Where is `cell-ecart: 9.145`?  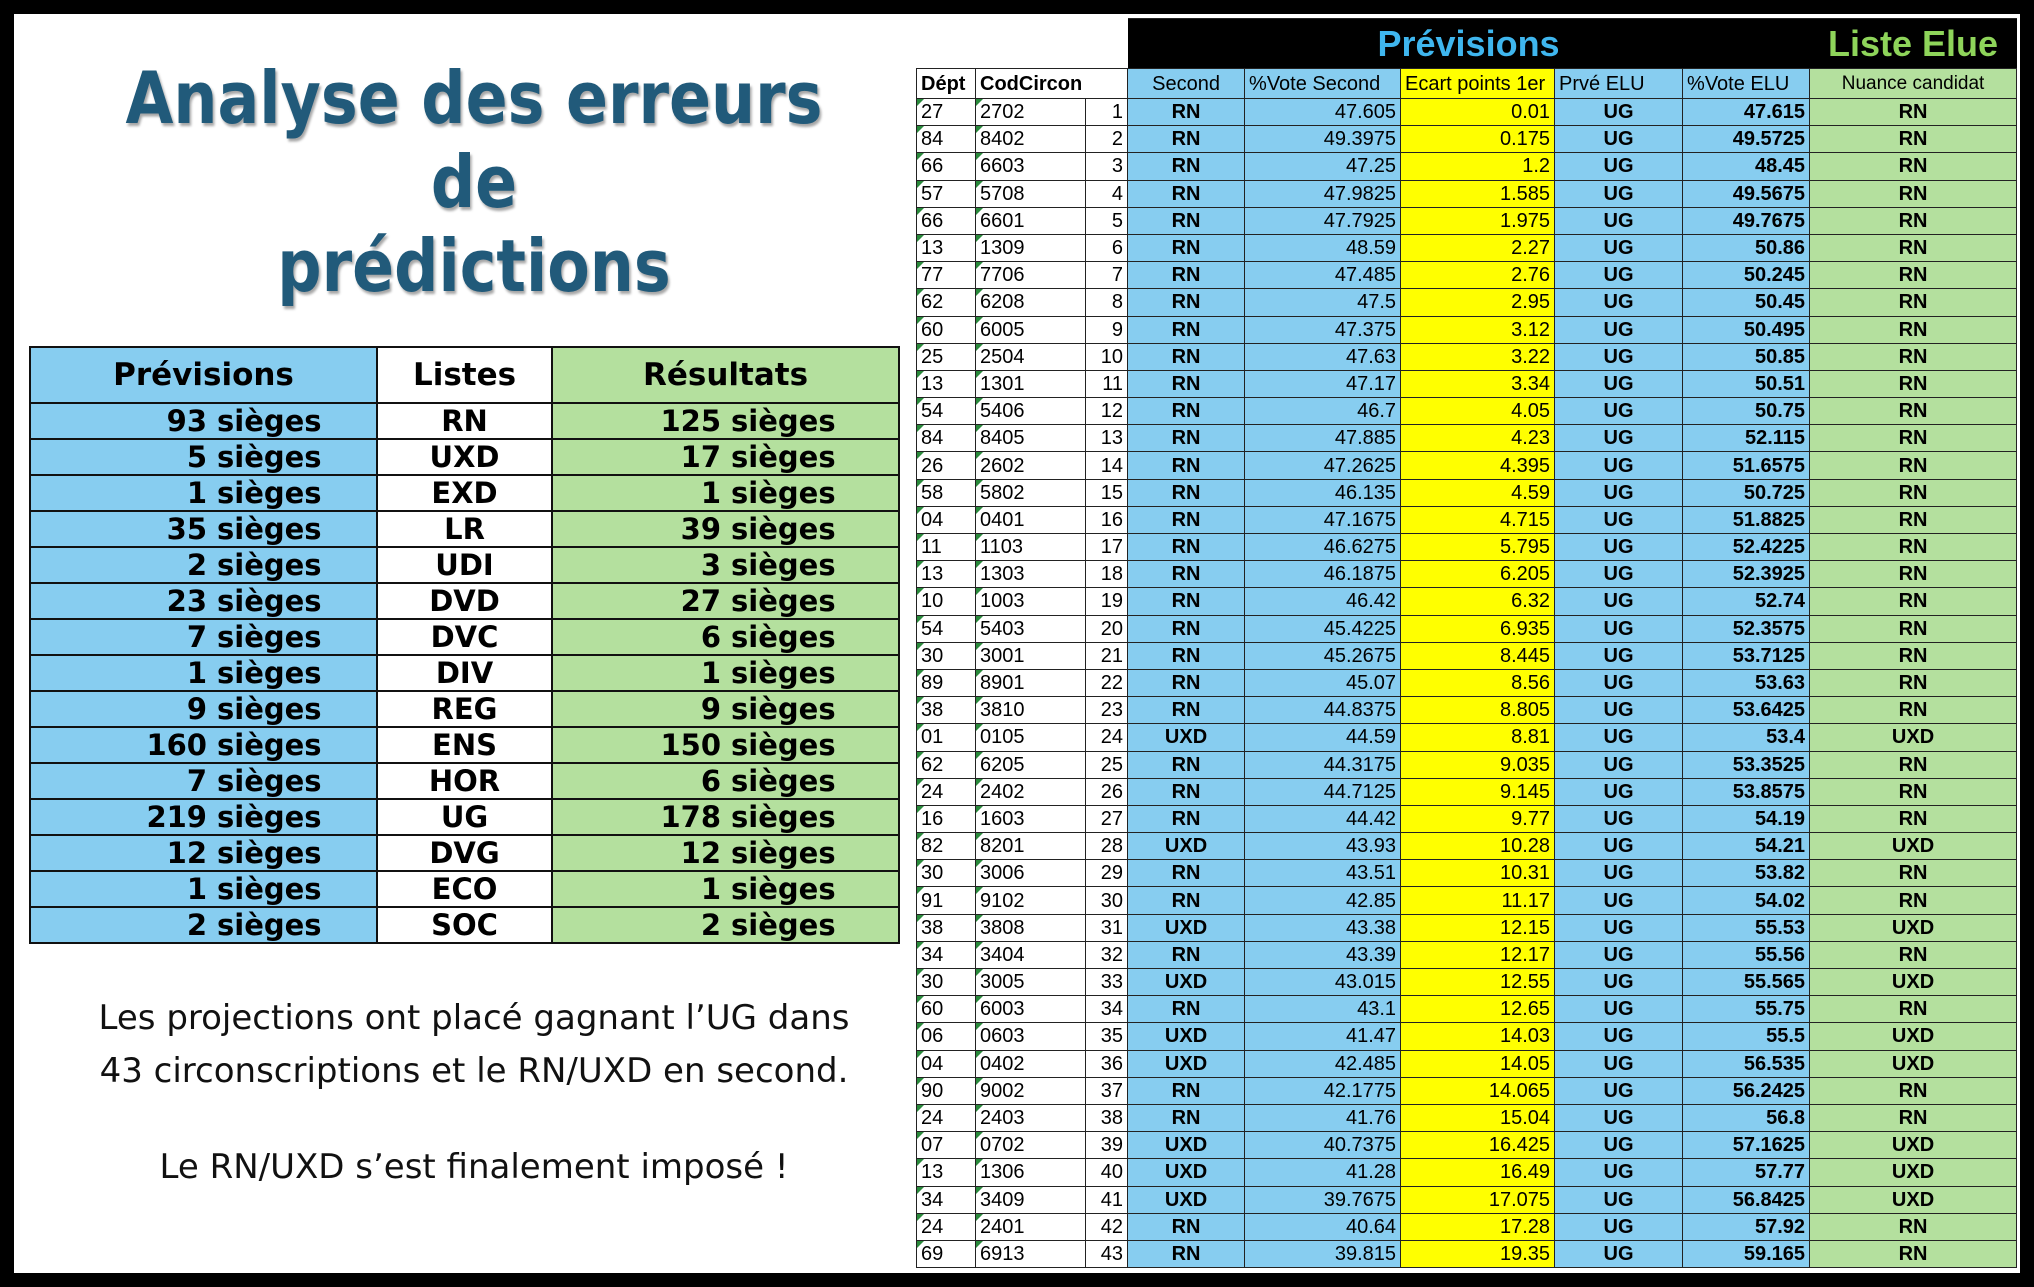 cell-ecart: 9.145 is located at coordinates (1478, 791).